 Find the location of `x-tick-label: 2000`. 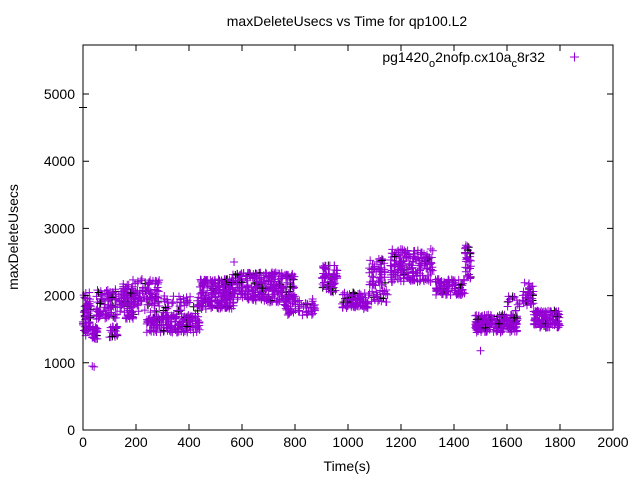

x-tick-label: 2000 is located at coordinates (612, 442).